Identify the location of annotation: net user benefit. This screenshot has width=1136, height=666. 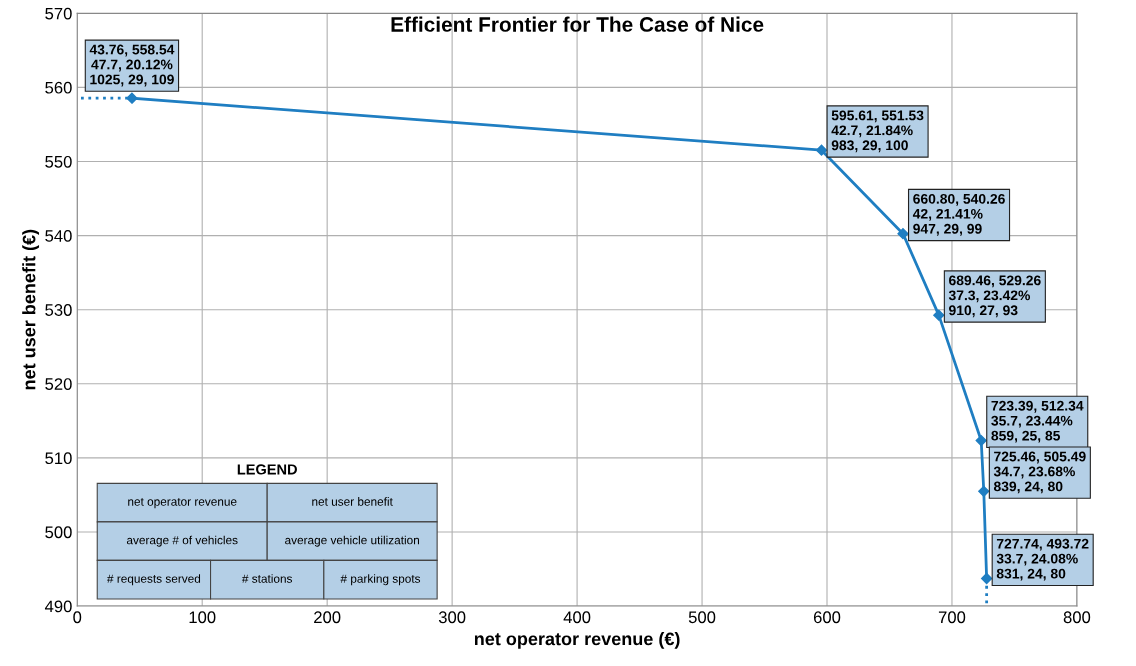
(352, 501).